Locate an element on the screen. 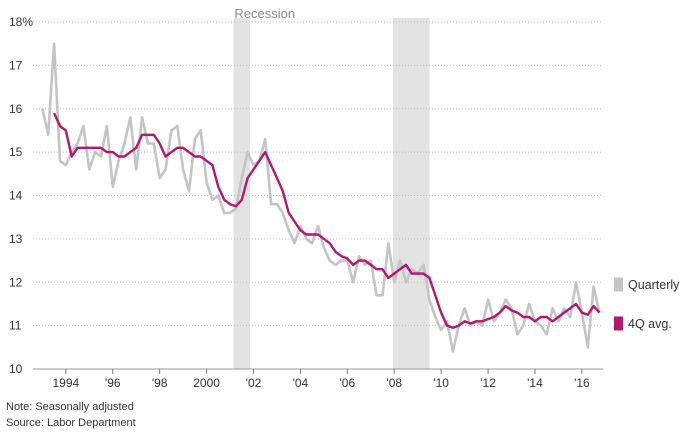 Image resolution: width=700 pixels, height=435 pixels. y-tick-label-18: 18% is located at coordinates (21, 22).